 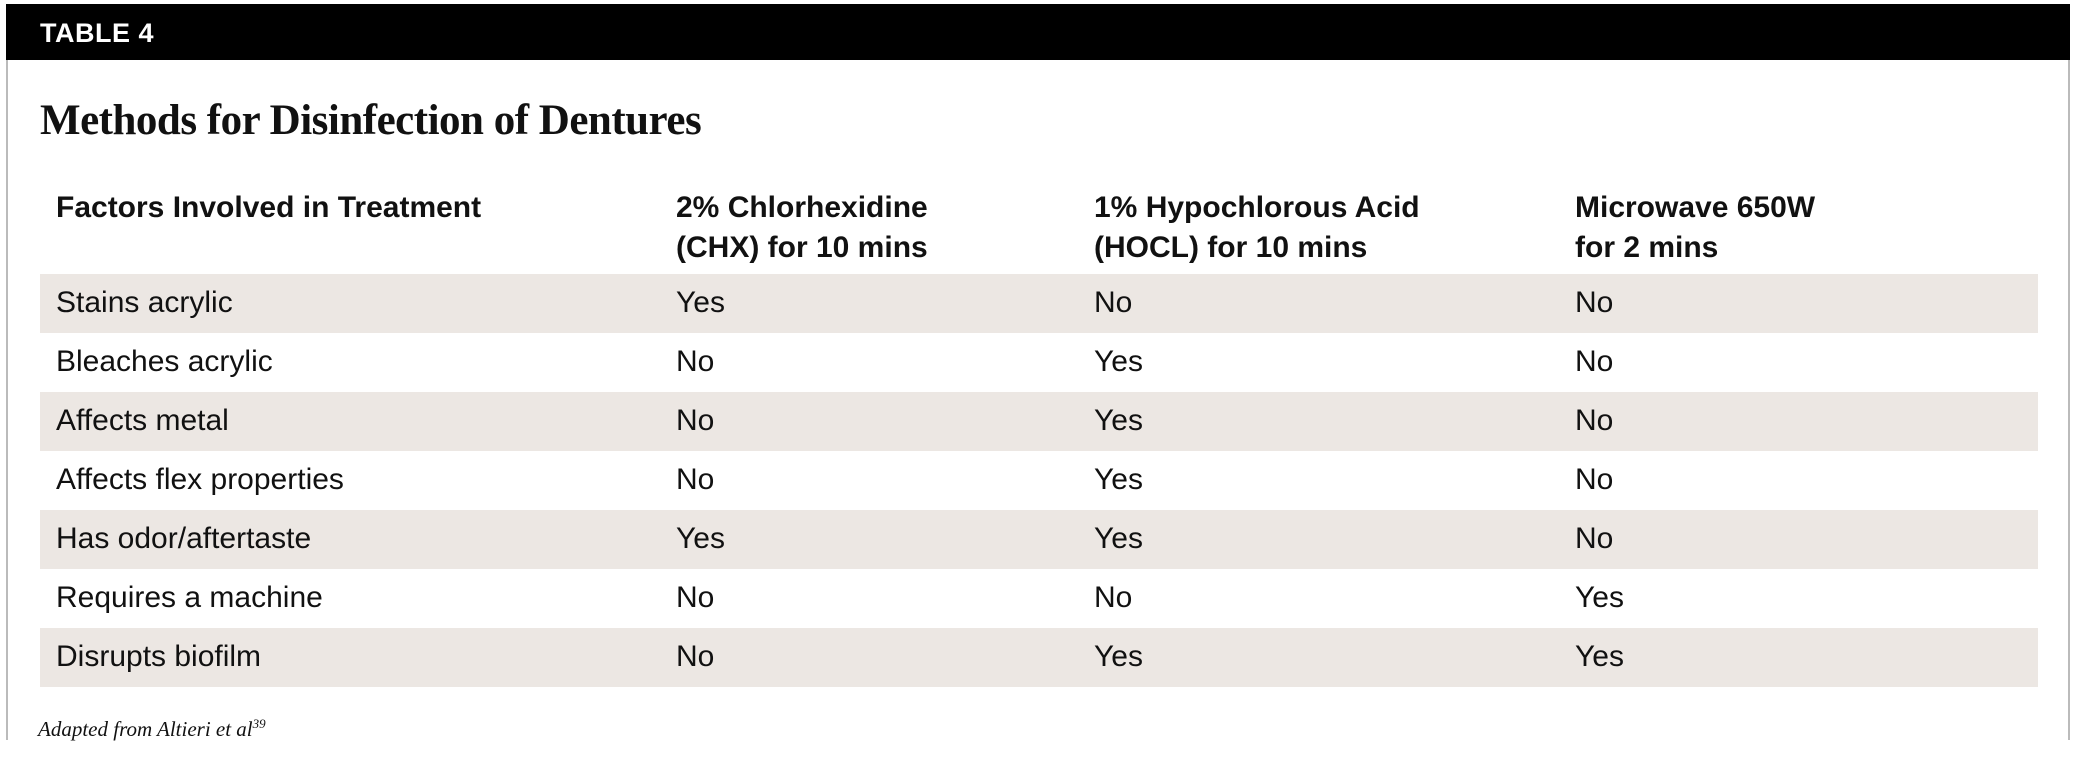 What do you see at coordinates (802, 228) in the screenshot?
I see `column-header: 2% Chlorhexidine (CHX) for 10 mins` at bounding box center [802, 228].